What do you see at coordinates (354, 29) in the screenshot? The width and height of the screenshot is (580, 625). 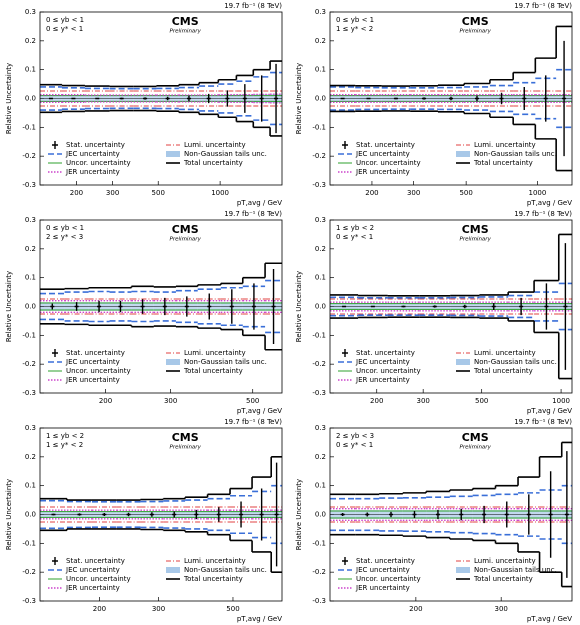 I see `rapidity-label: 1 ≤ y* < 2` at bounding box center [354, 29].